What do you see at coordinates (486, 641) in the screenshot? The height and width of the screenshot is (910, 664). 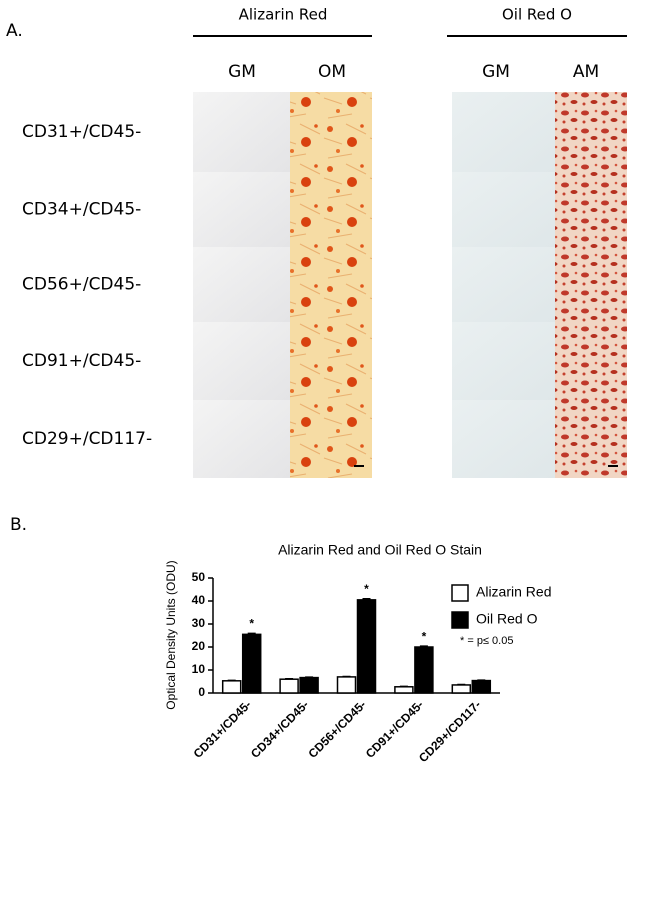 I see `legend-note: * = p≤ 0.05` at bounding box center [486, 641].